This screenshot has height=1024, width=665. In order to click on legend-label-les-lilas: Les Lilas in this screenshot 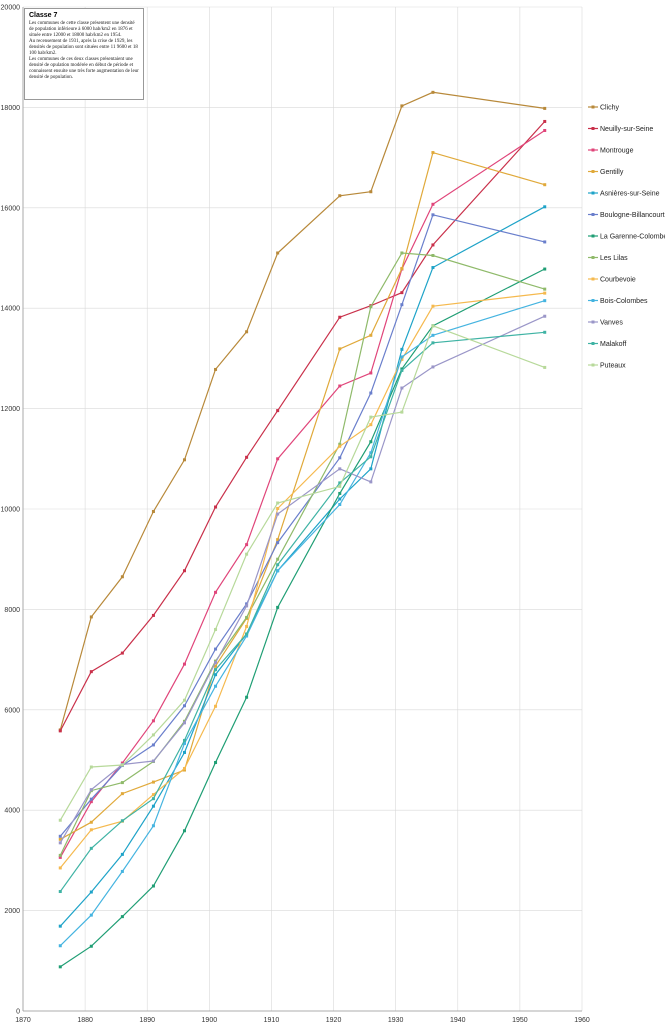, I will do `click(614, 258)`.